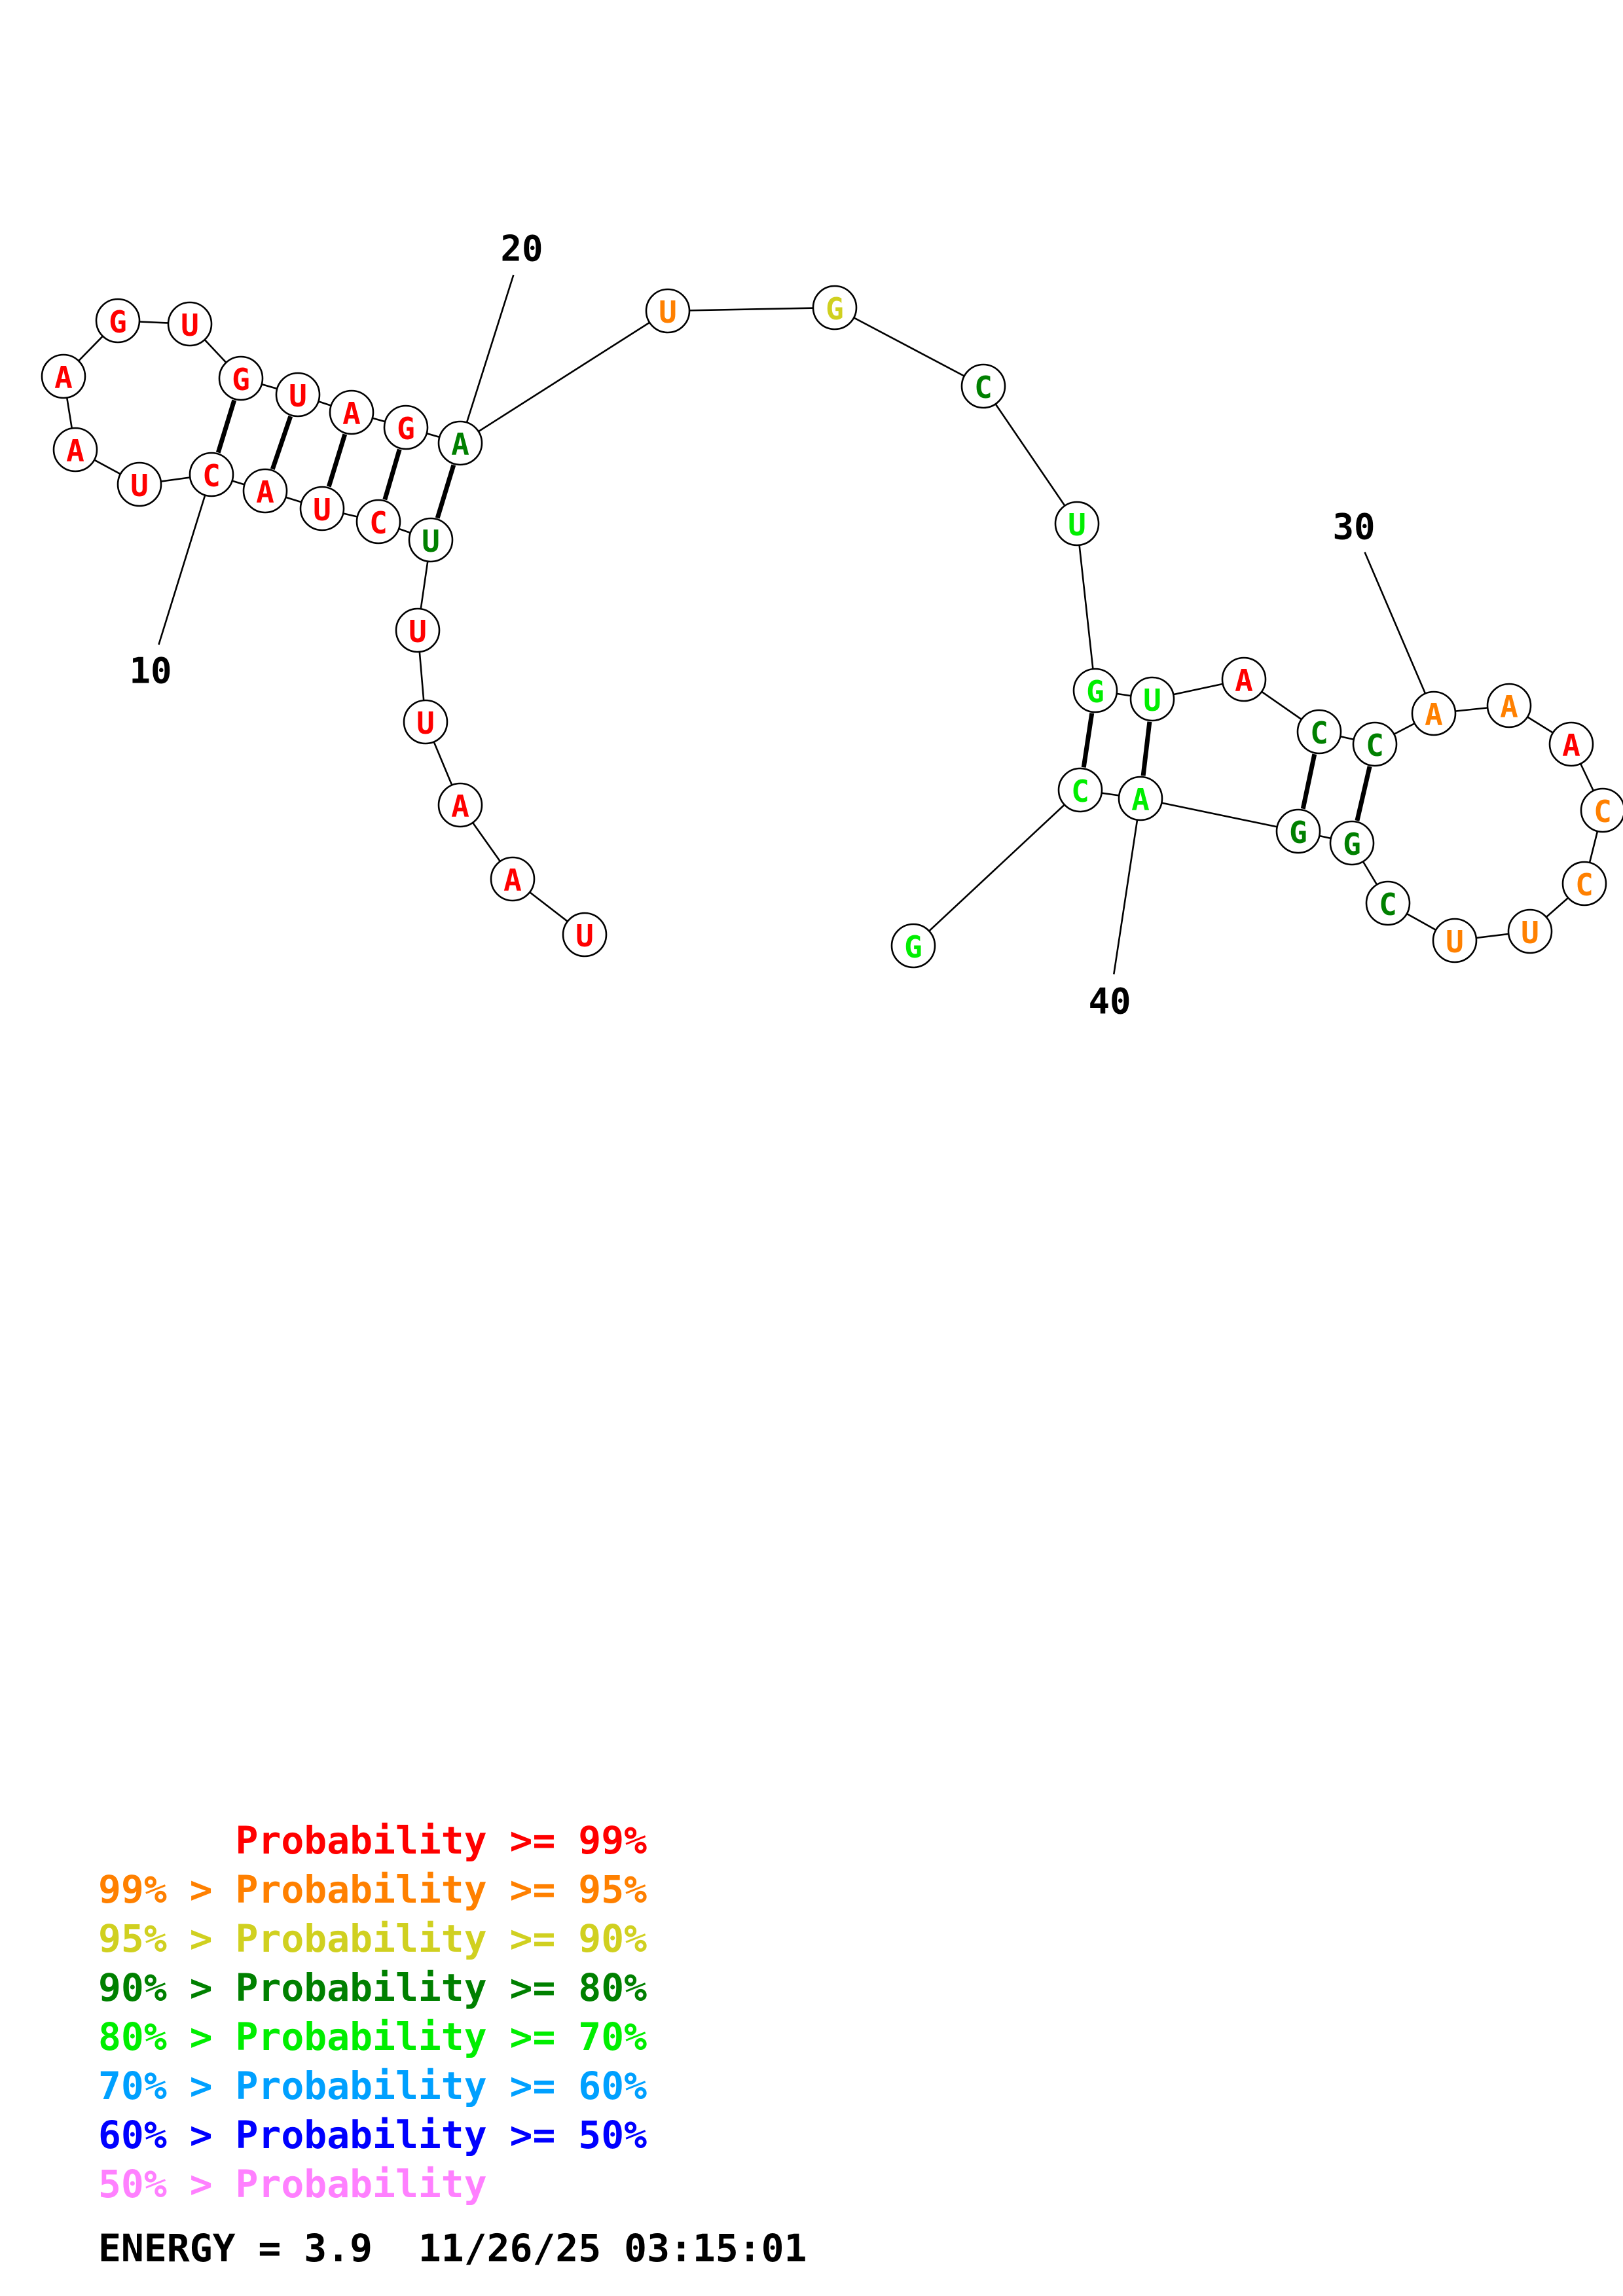 Image resolution: width=1623 pixels, height=2296 pixels. What do you see at coordinates (1095, 690) in the screenshot?
I see `nucleotide-25: G` at bounding box center [1095, 690].